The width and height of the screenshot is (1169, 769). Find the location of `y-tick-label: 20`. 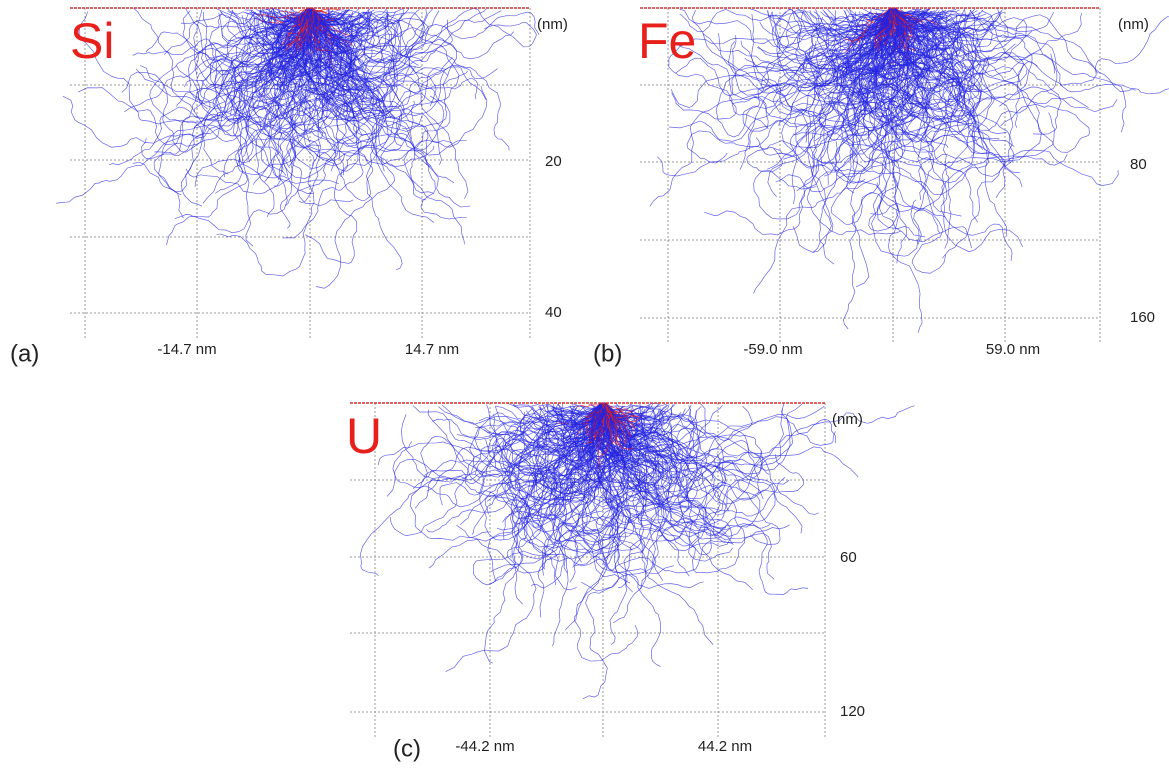

y-tick-label: 20 is located at coordinates (553, 161).